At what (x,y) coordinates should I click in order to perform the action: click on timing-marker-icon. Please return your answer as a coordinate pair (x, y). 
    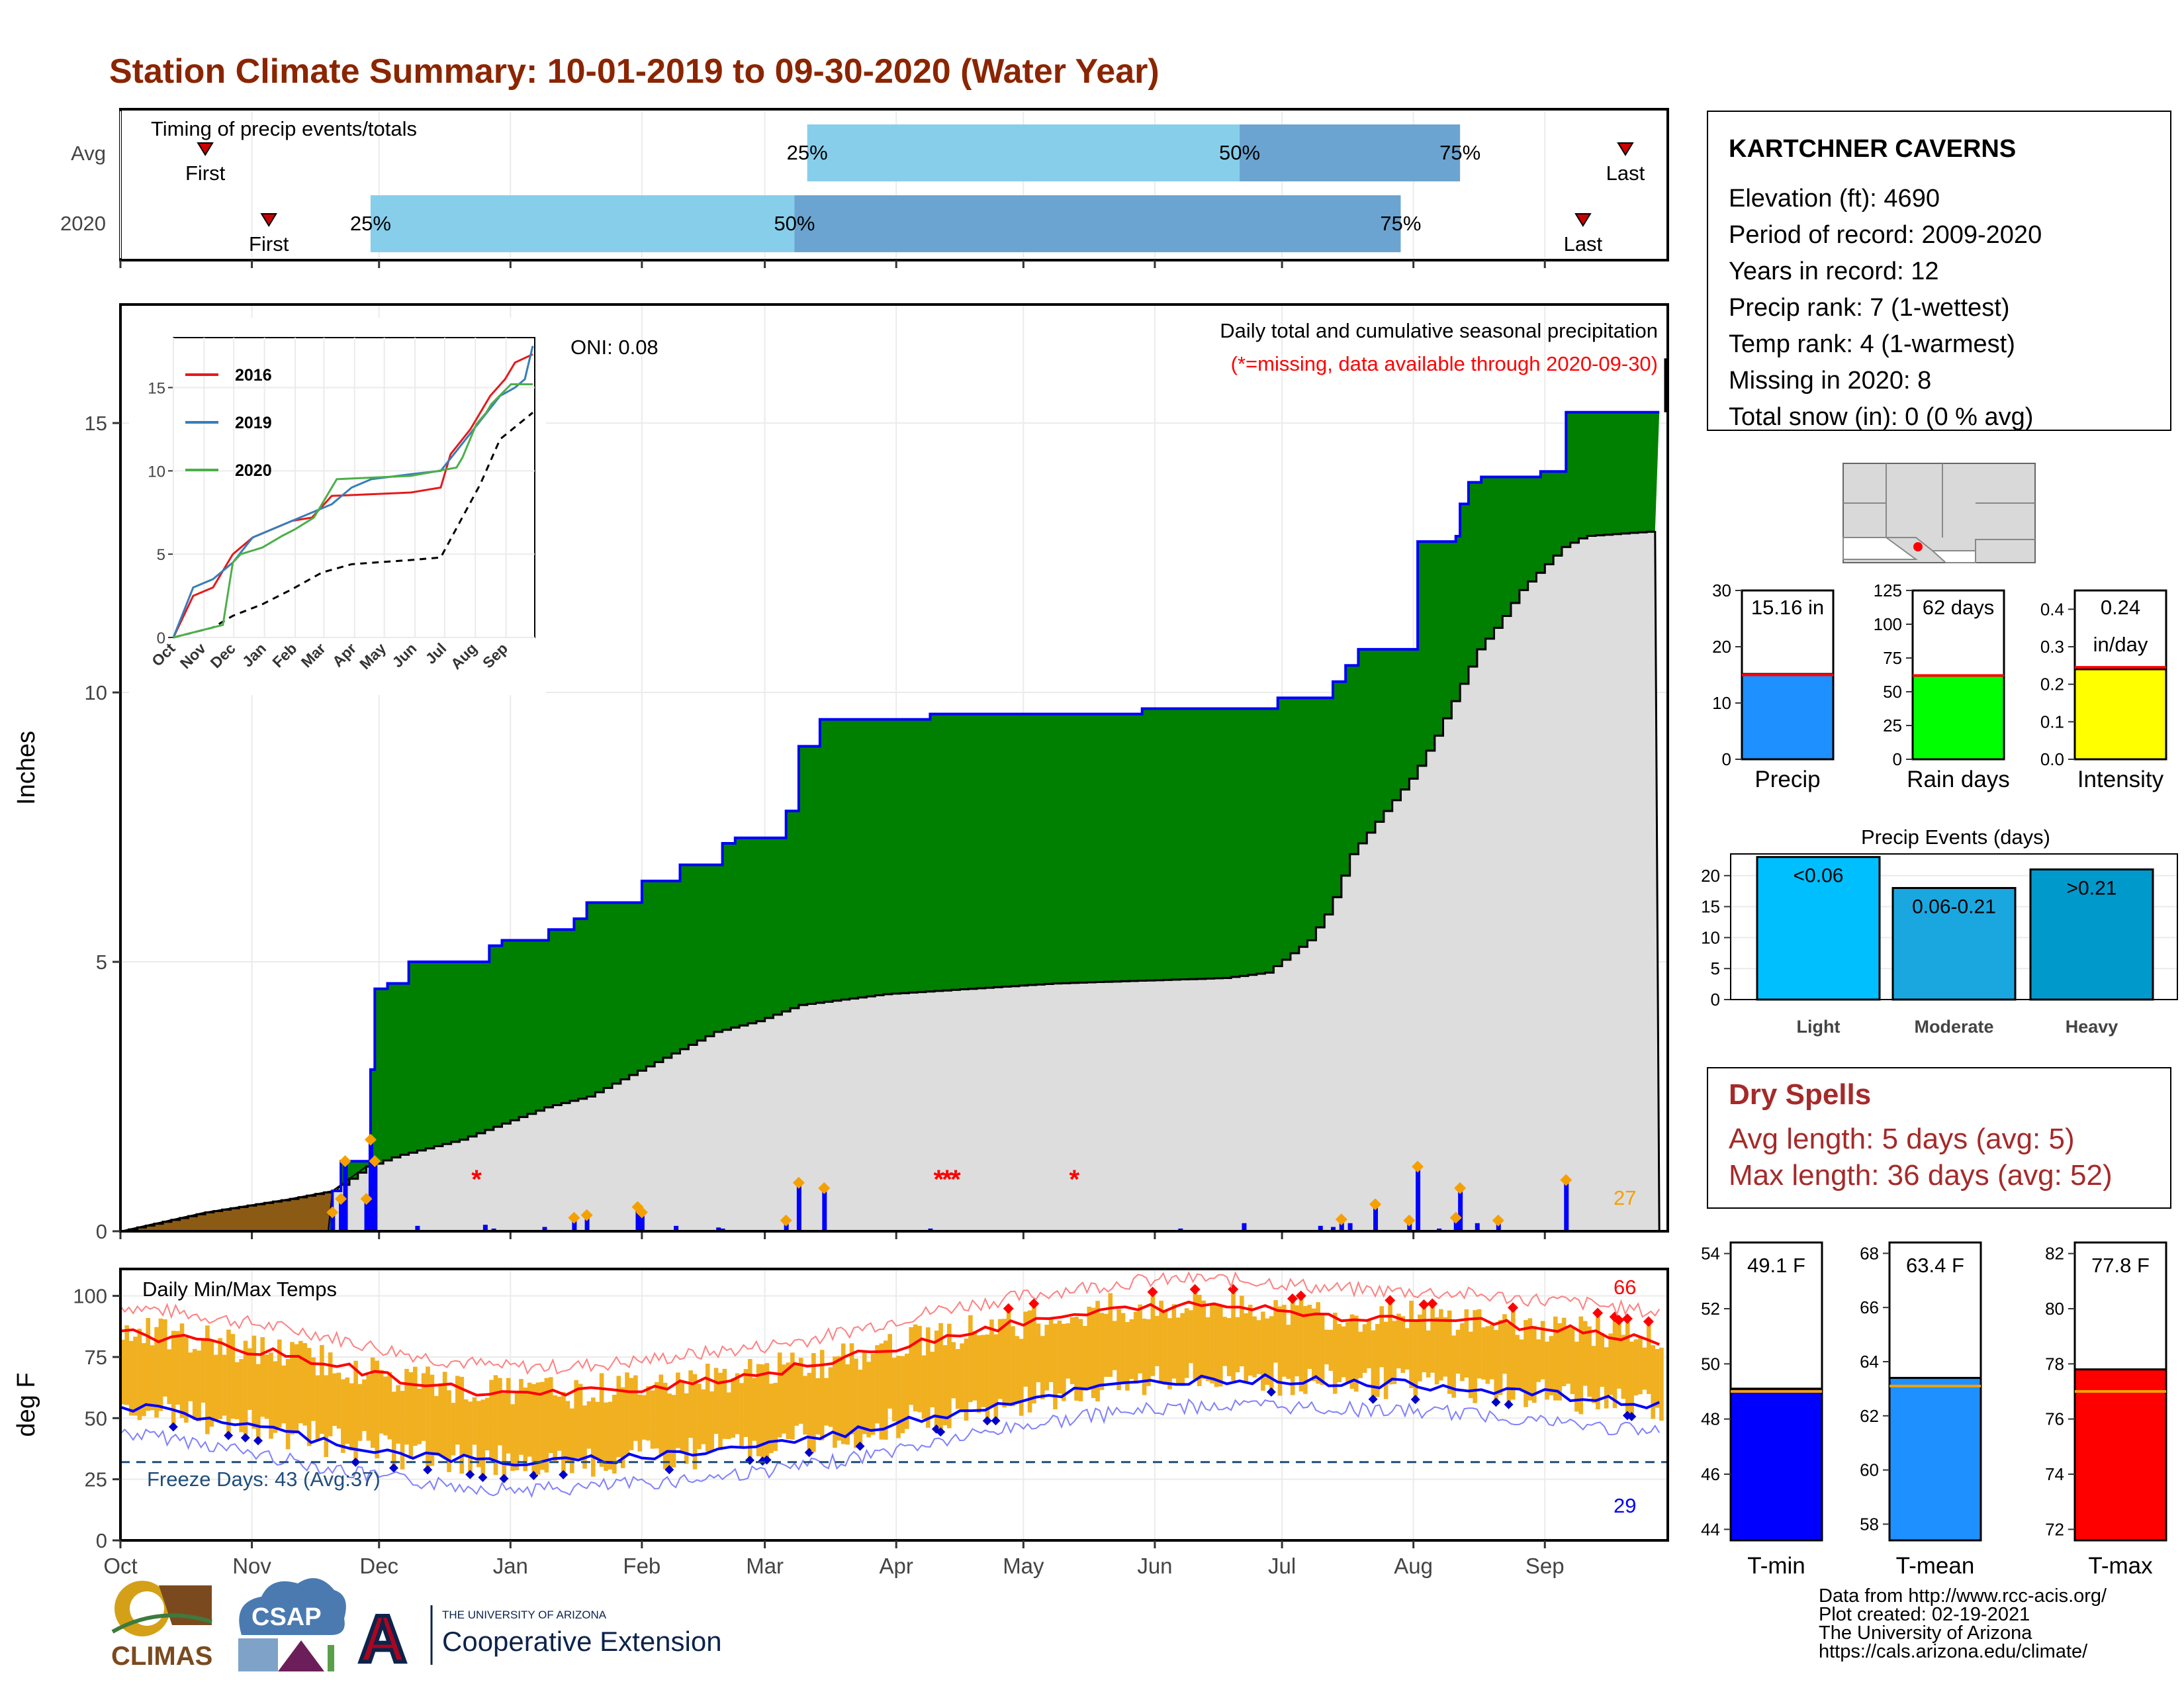
    Looking at the image, I should click on (268, 220).